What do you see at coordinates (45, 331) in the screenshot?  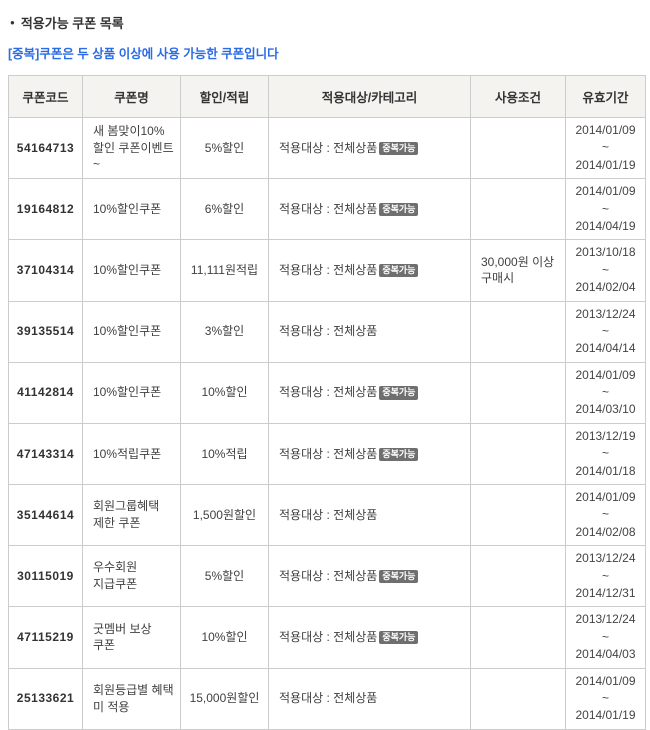 I see `coupon-code-cell: 39135514` at bounding box center [45, 331].